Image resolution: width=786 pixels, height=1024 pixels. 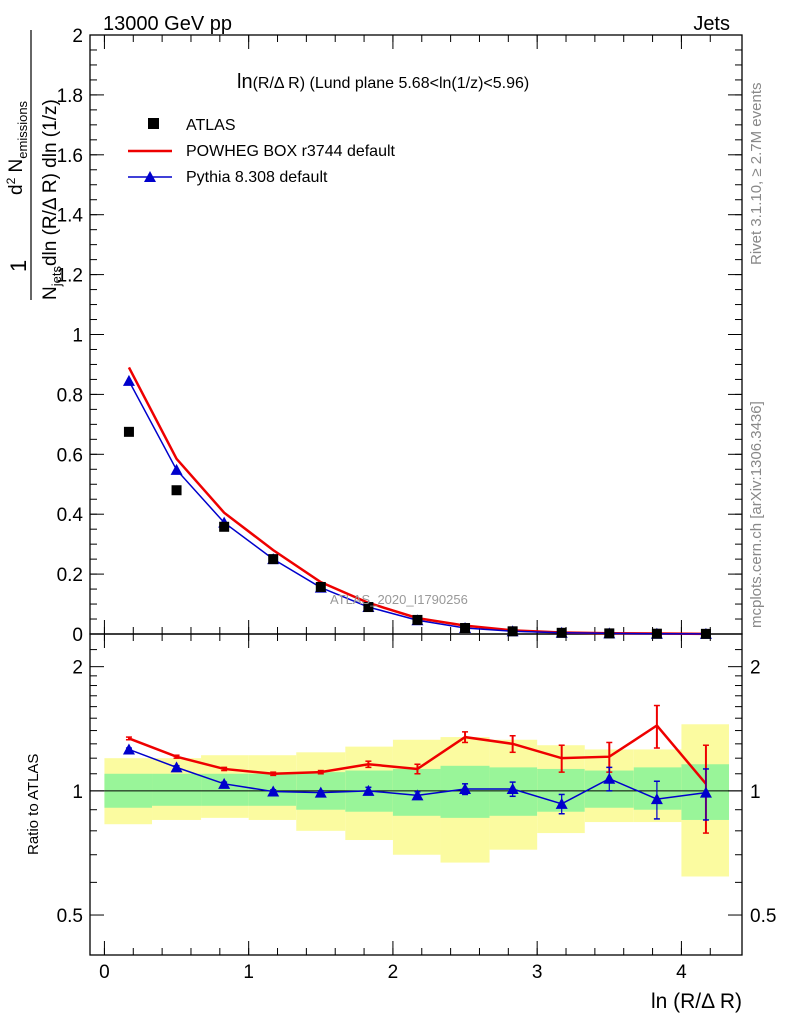 What do you see at coordinates (417, 83) in the screenshot?
I see `plot-title-range: (Lund plane 5.68<ln(1/z)<5.96)` at bounding box center [417, 83].